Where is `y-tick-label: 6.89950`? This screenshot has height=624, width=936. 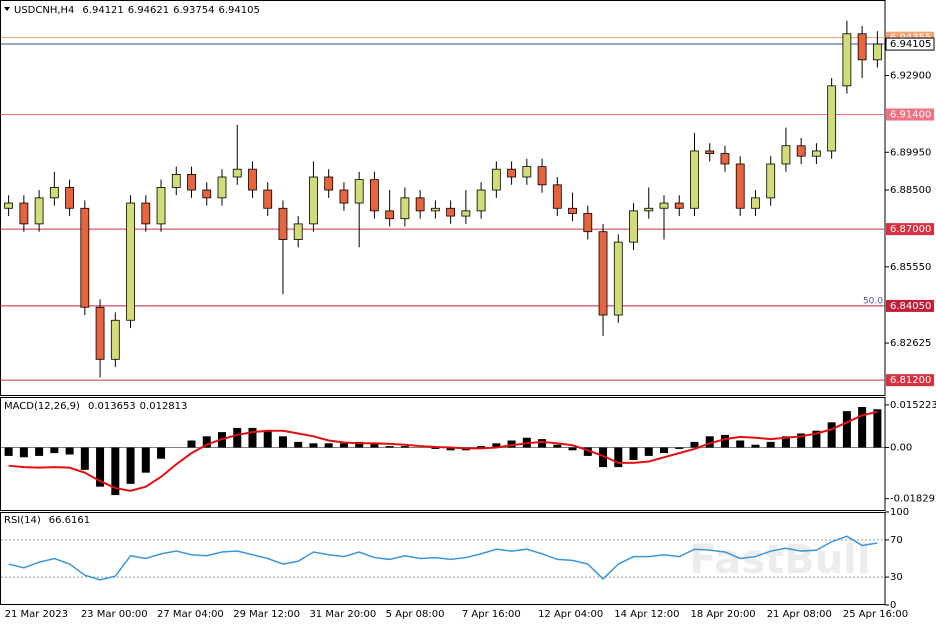
y-tick-label: 6.89950 is located at coordinates (910, 152).